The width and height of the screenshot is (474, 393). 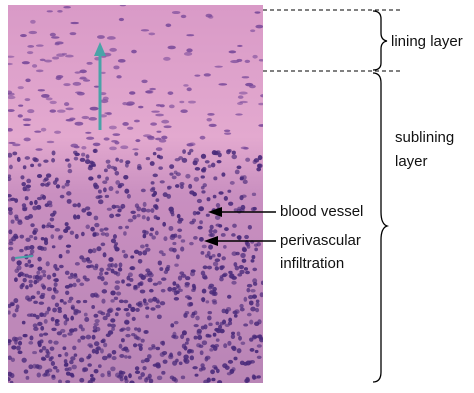 What do you see at coordinates (380, 40) in the screenshot?
I see `brace` at bounding box center [380, 40].